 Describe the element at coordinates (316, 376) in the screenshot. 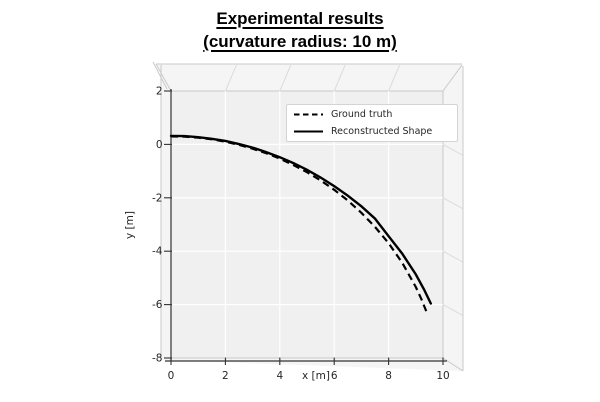

I see `x-axis-label: x [m]` at that location.